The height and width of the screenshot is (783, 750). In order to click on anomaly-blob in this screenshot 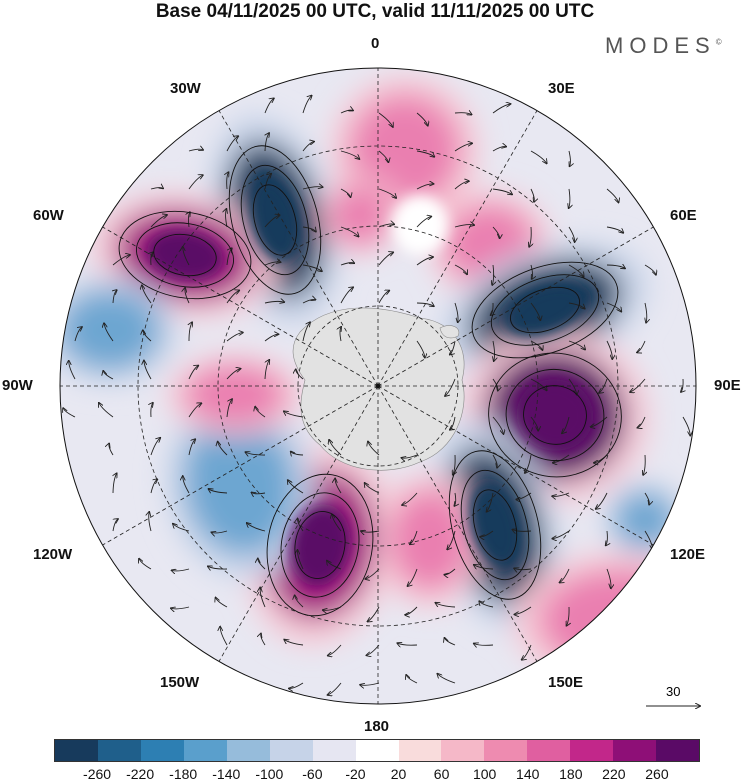, I will do `click(618, 620)`.